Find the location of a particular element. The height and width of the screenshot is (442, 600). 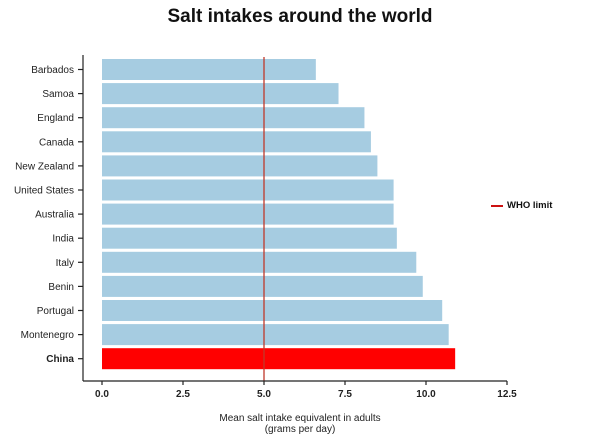

y-tick-label: United States is located at coordinates (44, 191).